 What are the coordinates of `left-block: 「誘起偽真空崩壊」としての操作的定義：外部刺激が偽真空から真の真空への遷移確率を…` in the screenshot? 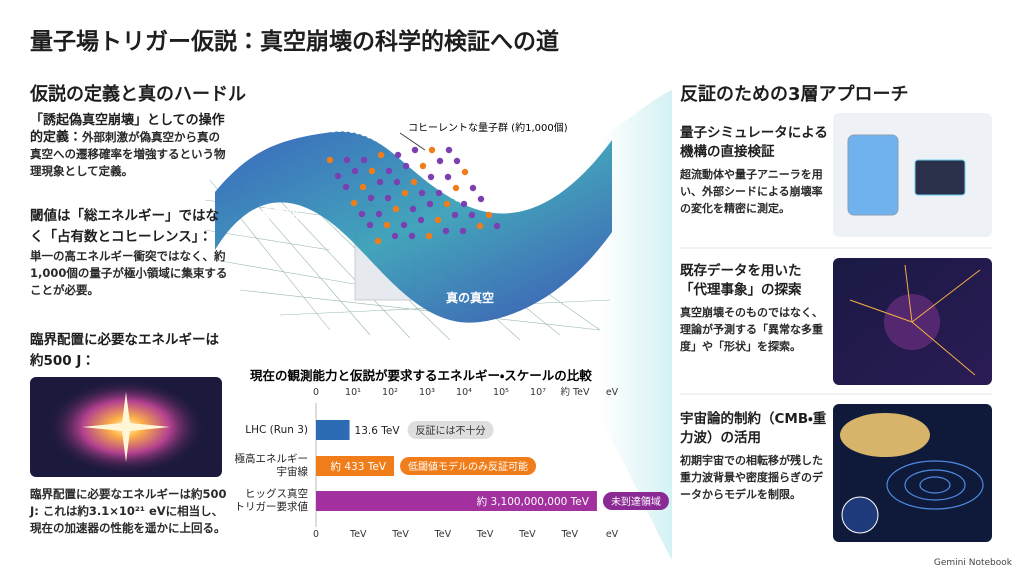 It's located at (130, 146).